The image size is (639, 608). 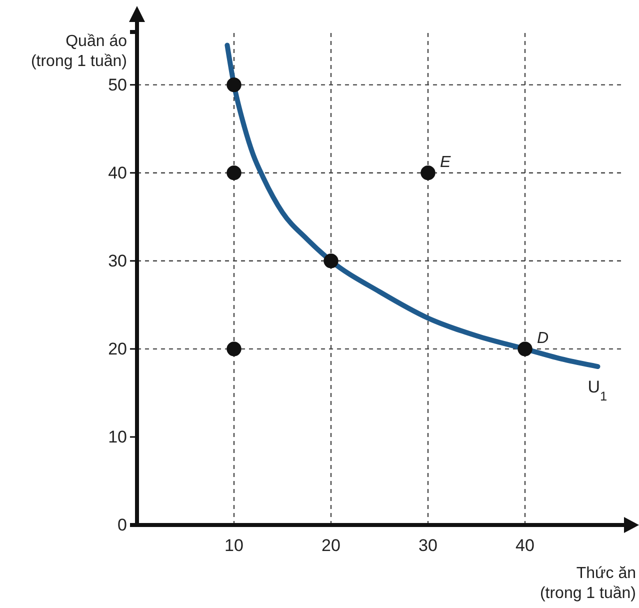 What do you see at coordinates (117, 84) in the screenshot?
I see `y-tick-label: 50` at bounding box center [117, 84].